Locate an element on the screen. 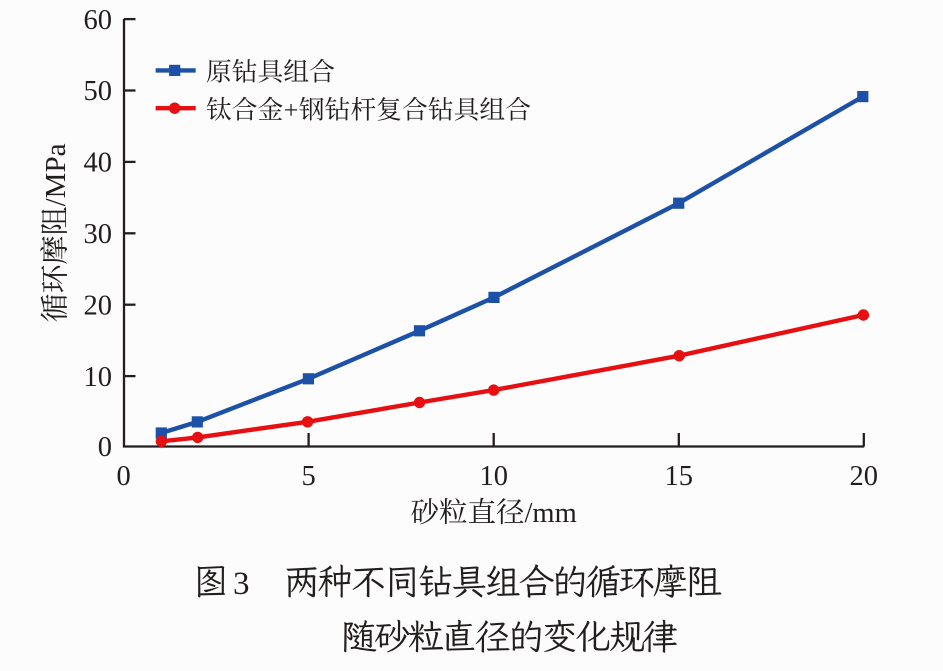  svg-text: /mm is located at coordinates (551, 513).